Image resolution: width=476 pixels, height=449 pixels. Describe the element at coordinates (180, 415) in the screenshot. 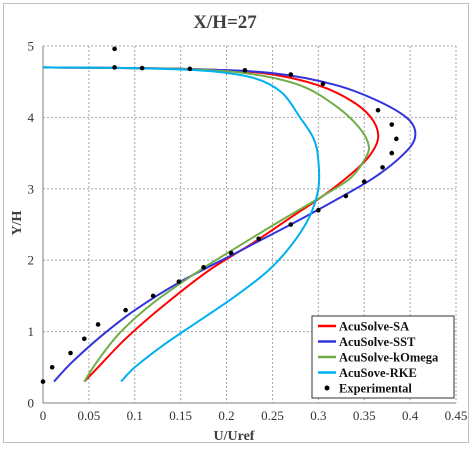

I see `x-tick-label: 0.15` at that location.